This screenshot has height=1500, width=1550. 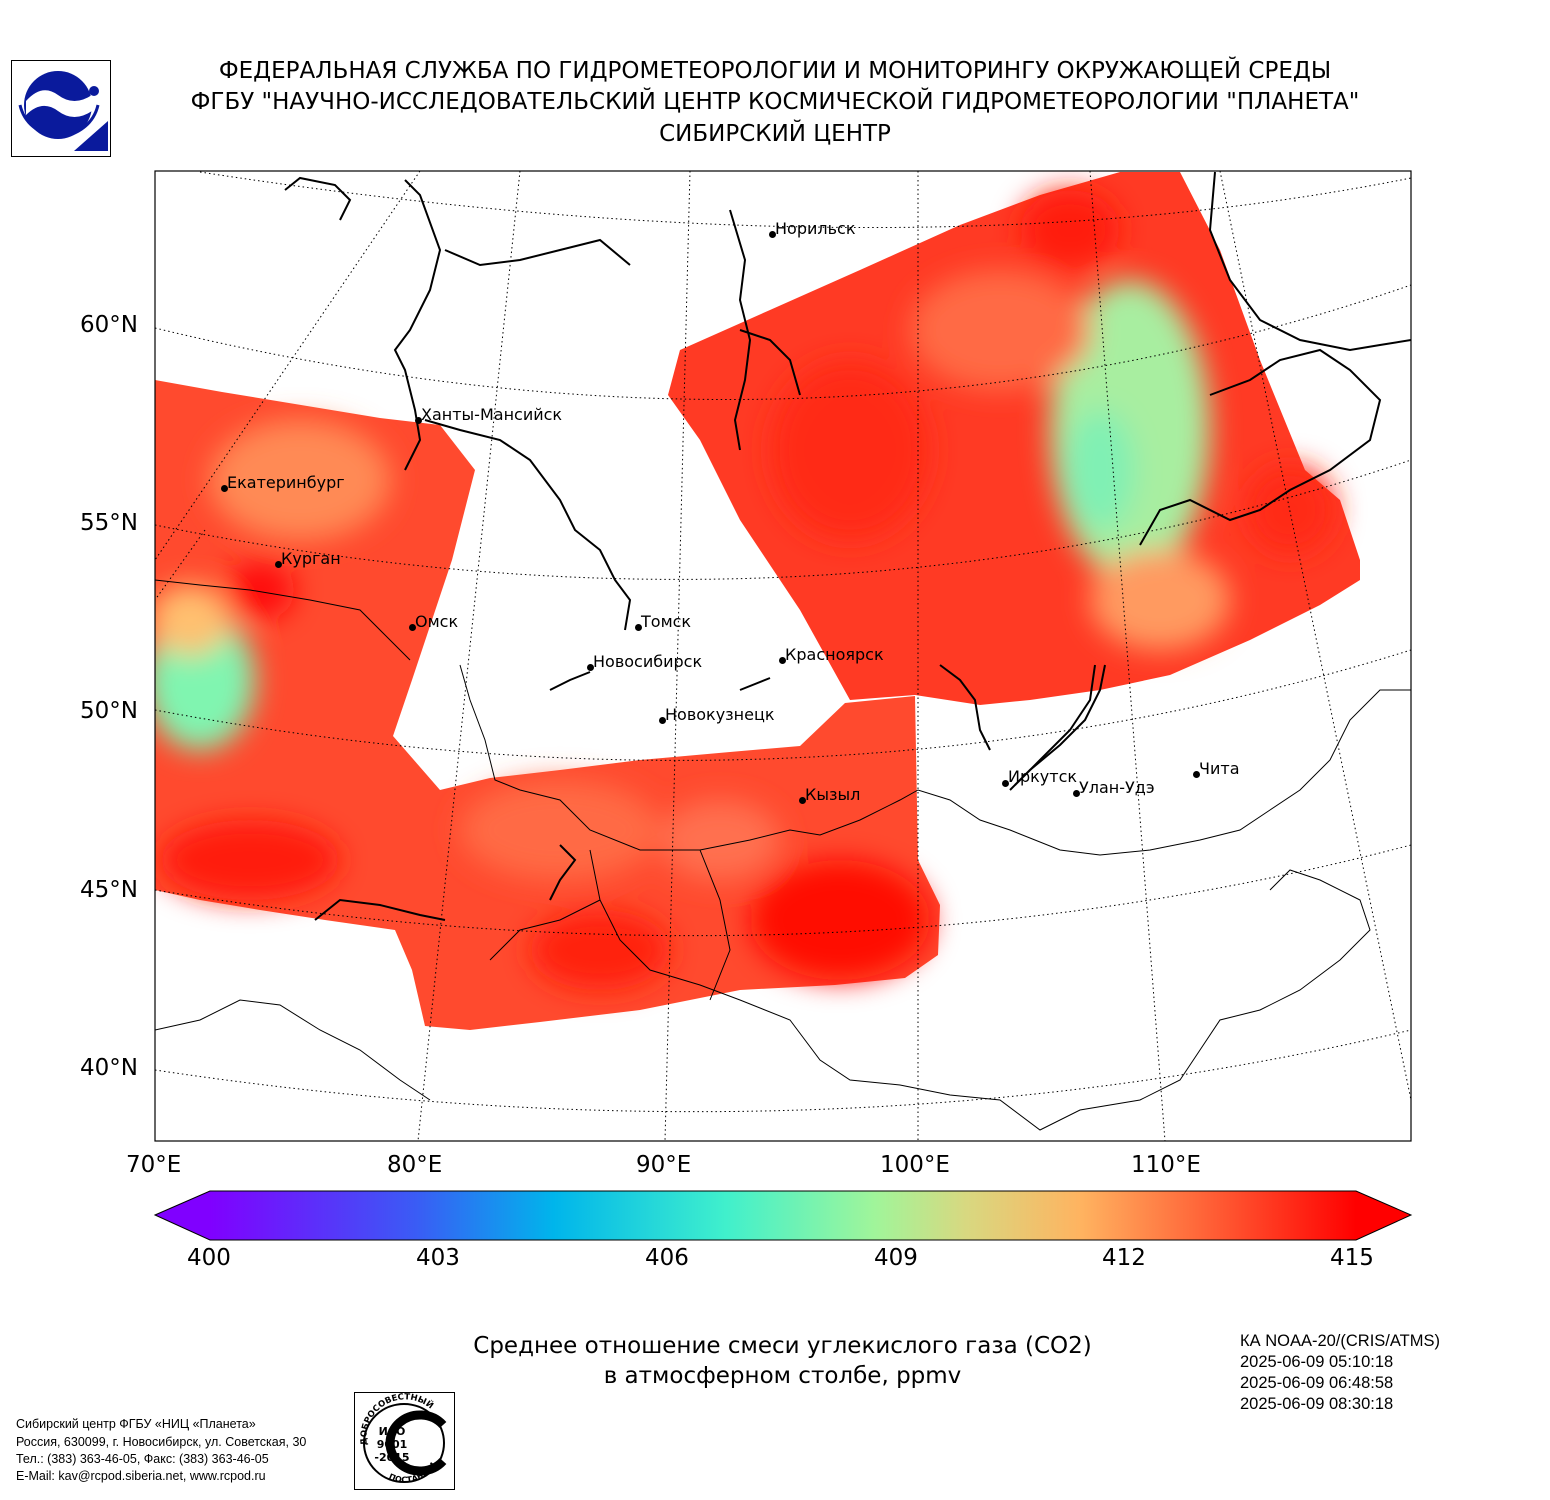 What do you see at coordinates (109, 890) in the screenshot?
I see `lat-label-45: 45°N` at bounding box center [109, 890].